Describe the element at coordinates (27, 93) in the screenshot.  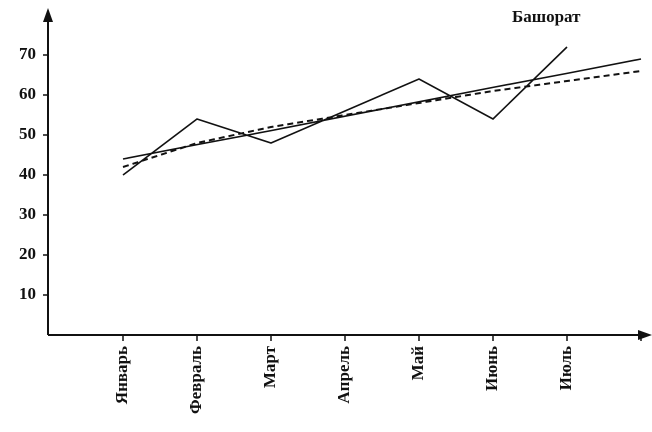
I see `y-tick-label: 60` at that location.